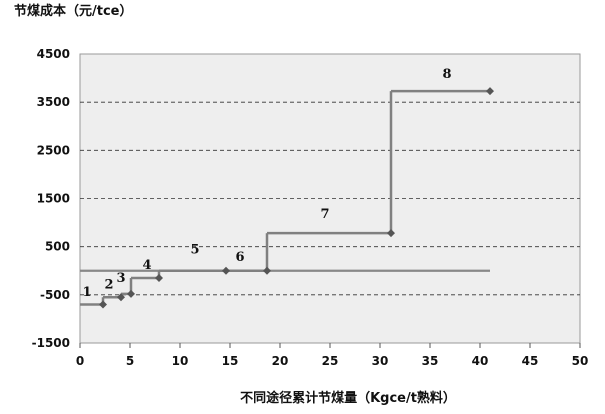 This screenshot has height=414, width=605. Describe the element at coordinates (51, 343) in the screenshot. I see `y-tick-label: -1500` at that location.